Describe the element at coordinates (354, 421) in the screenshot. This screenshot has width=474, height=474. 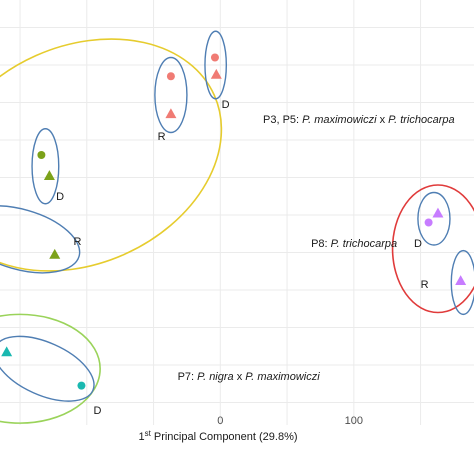
I see `x-tick-label: 100` at that location.